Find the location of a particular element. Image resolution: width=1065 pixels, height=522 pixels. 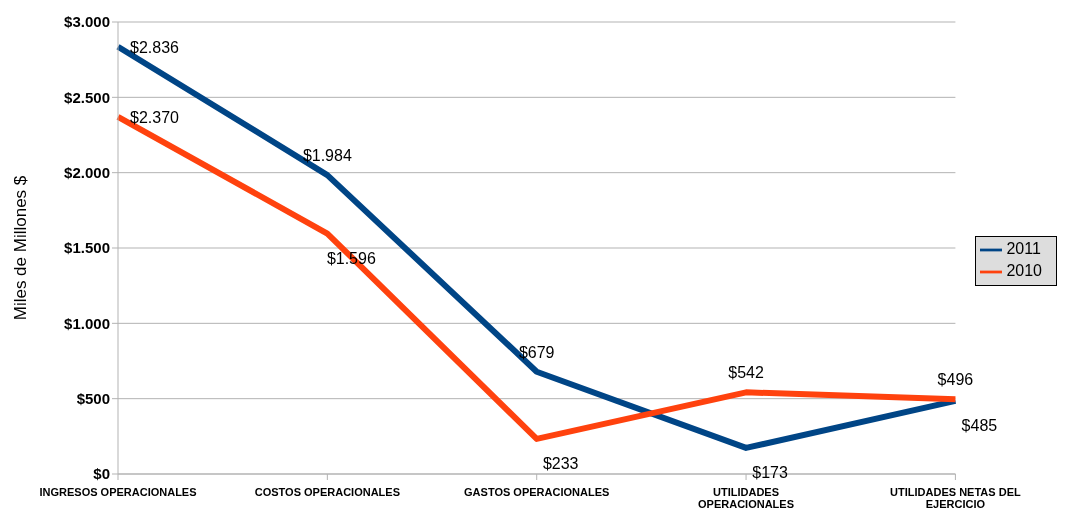

x-tick-label: UTILIDADES OPERACIONALES is located at coordinates (746, 498).